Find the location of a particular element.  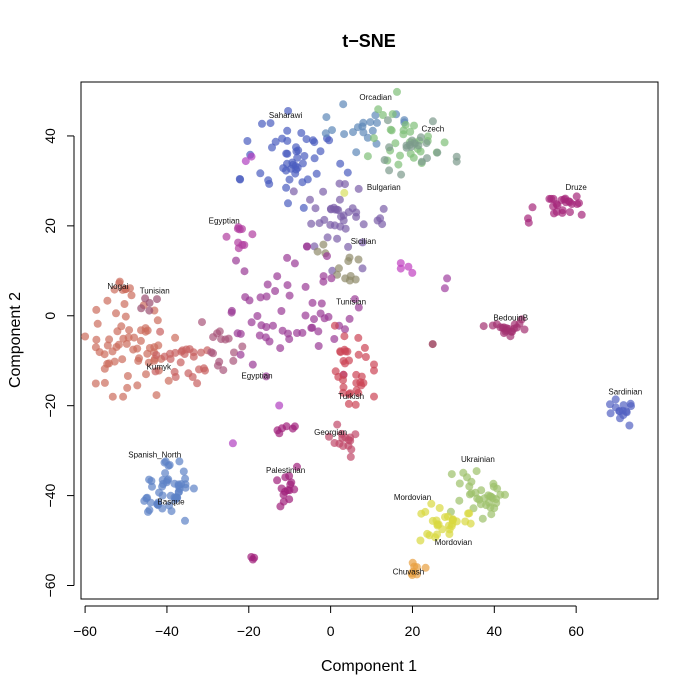

y-axis: −60 −40 −20 0 20 40 is located at coordinates (58, 362).